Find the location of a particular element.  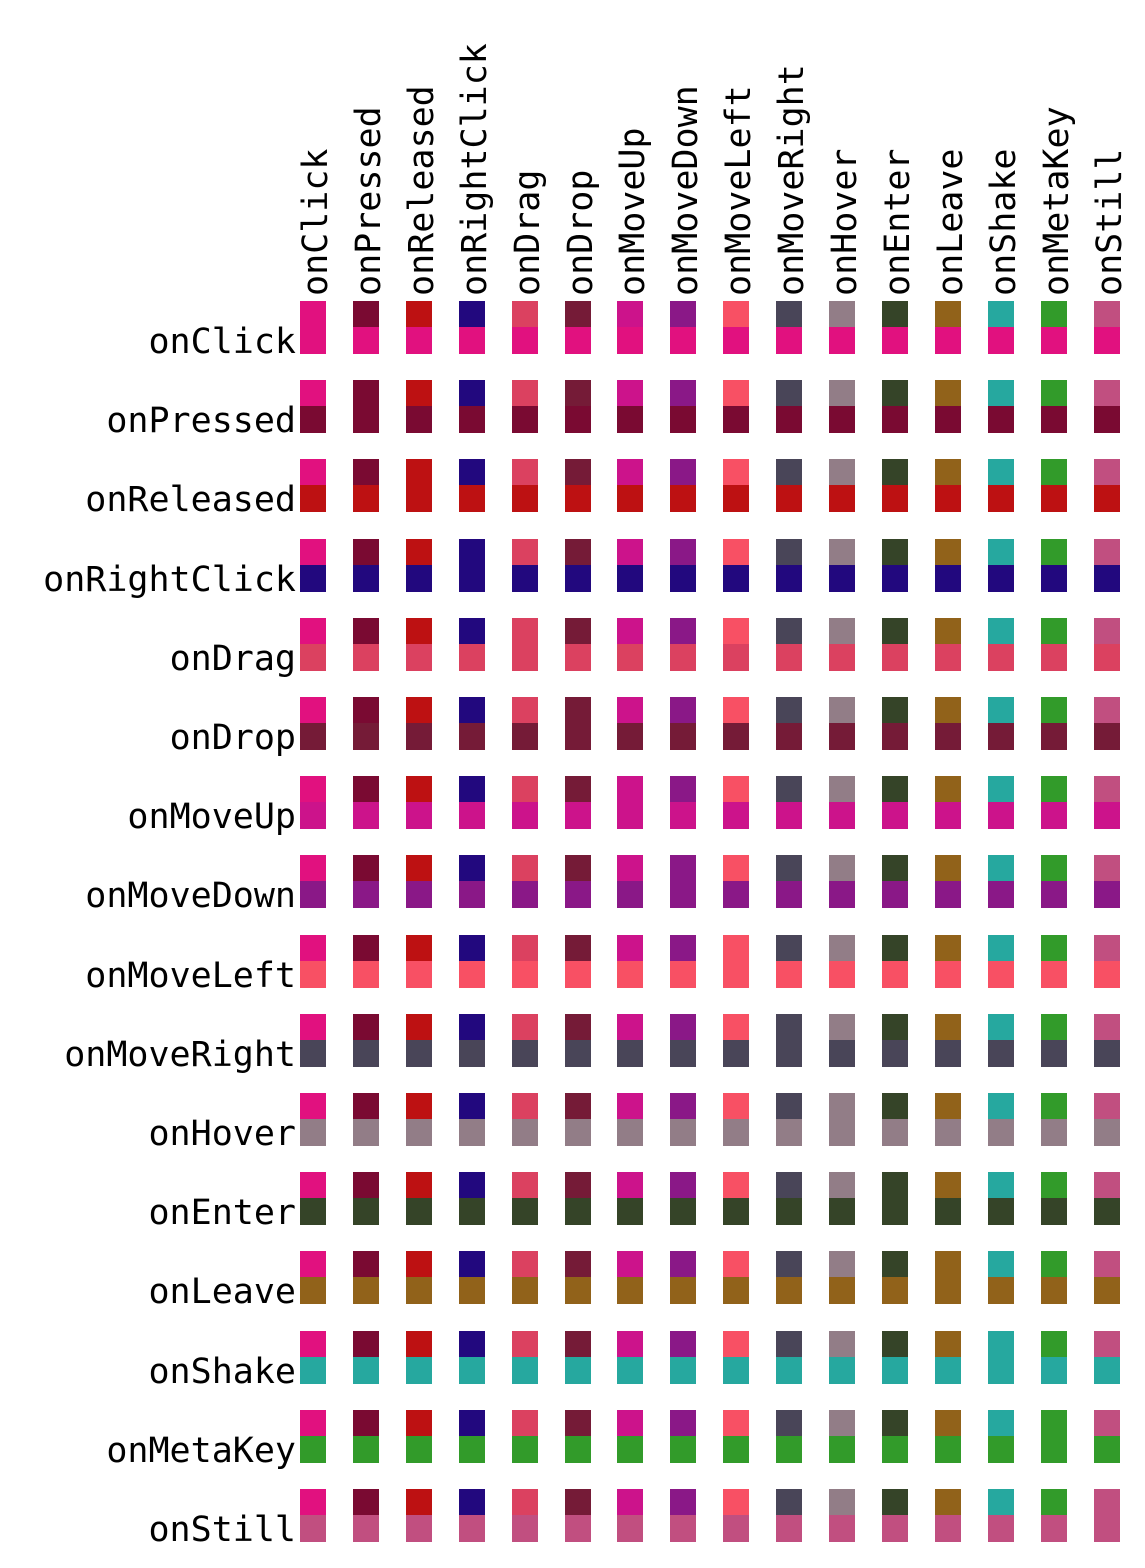

row-label-onMoveRight: onMoveRight is located at coordinates (180, 1054).